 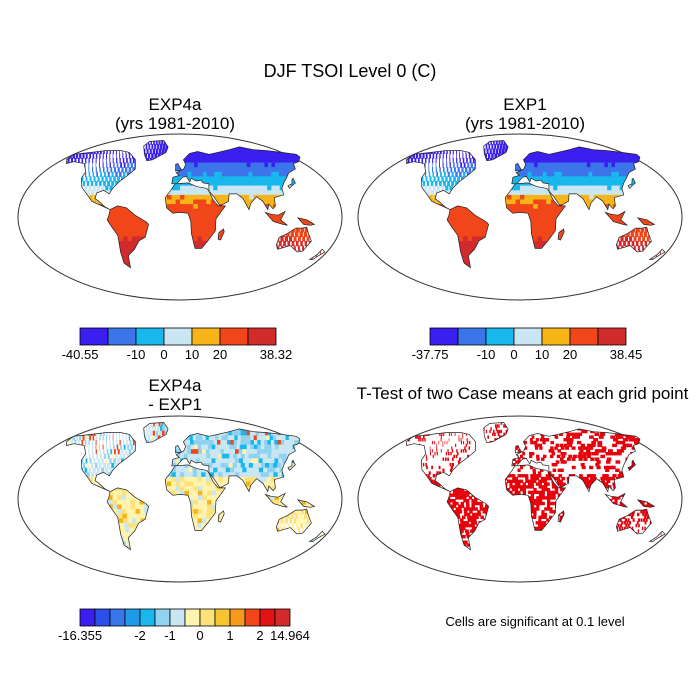 What do you see at coordinates (175, 385) in the screenshot?
I see `panel-diff-title-line1: EXP4a` at bounding box center [175, 385].